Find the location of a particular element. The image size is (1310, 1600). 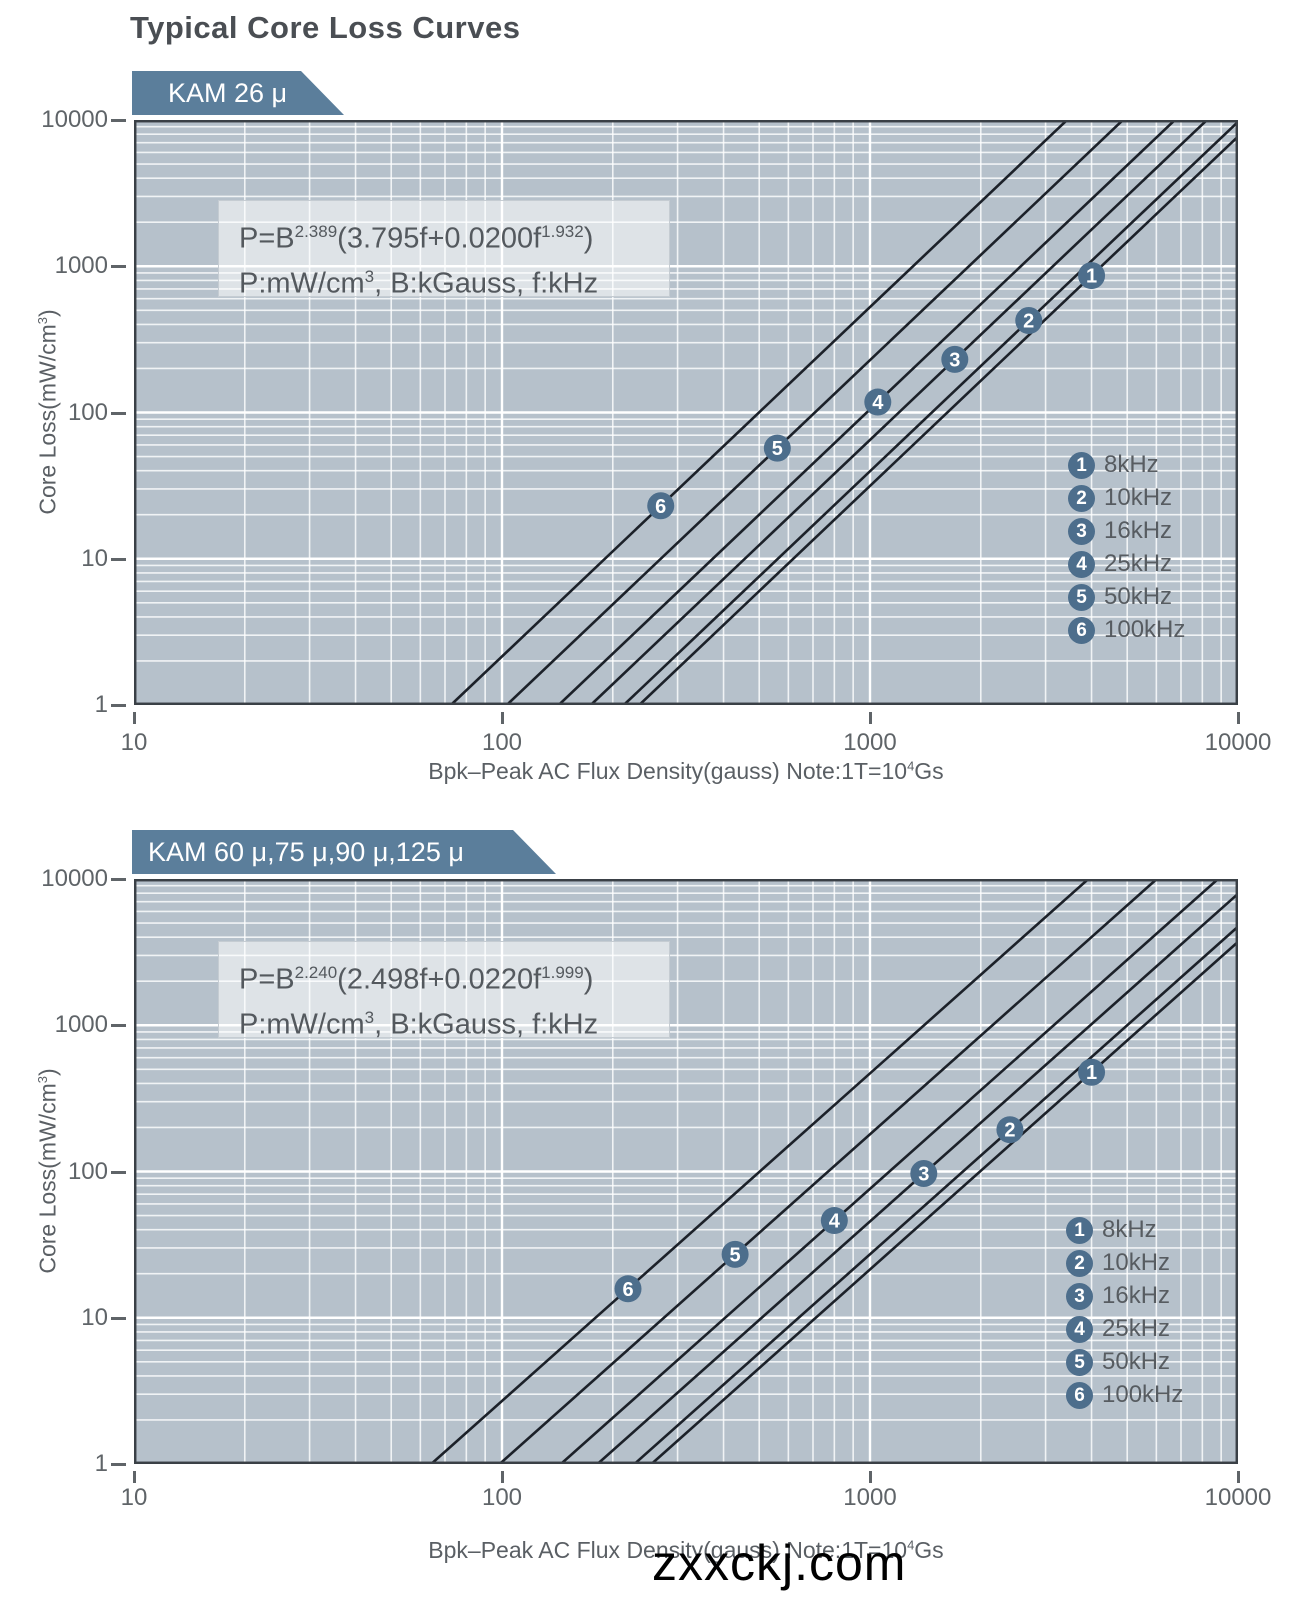

chart1-y-axis-label: Core Loss(mW/cm3) is located at coordinates (47, 412).